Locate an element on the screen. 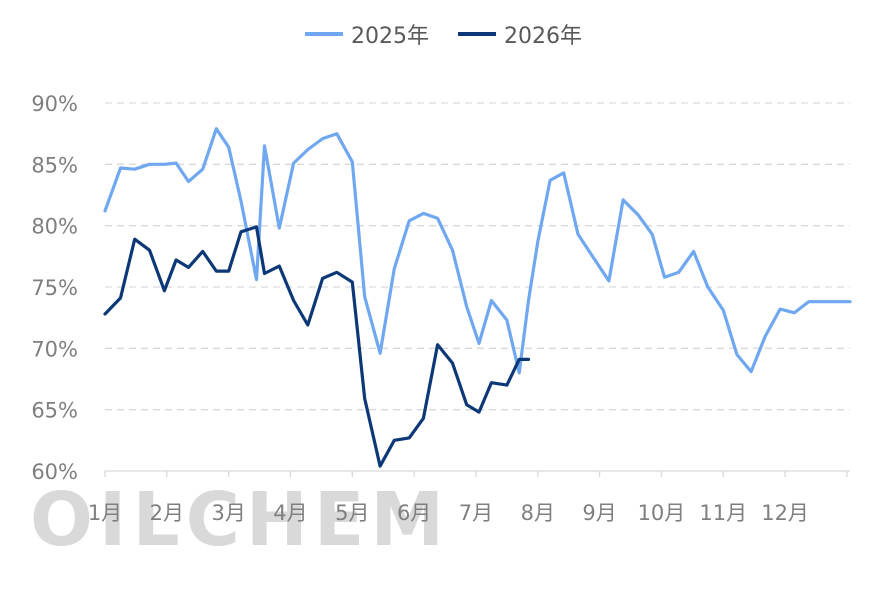  svg-text: OILCHEM is located at coordinates (240, 520).